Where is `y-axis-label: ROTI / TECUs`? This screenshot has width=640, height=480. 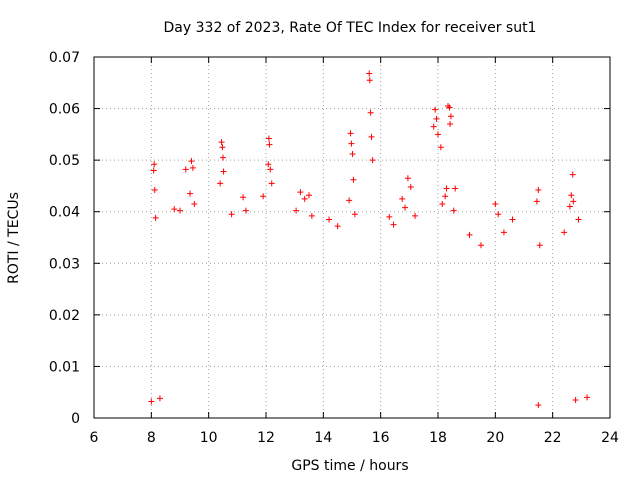
y-axis-label: ROTI / TECUs is located at coordinates (14, 238).